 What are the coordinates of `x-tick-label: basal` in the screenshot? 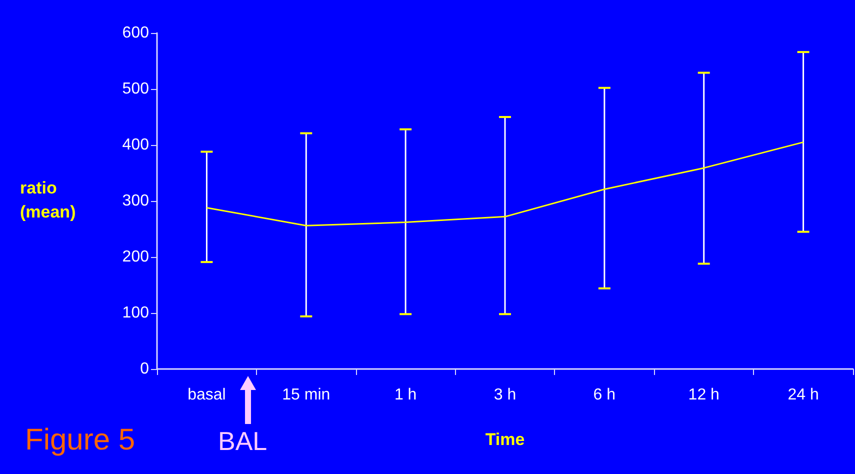 It's located at (207, 395).